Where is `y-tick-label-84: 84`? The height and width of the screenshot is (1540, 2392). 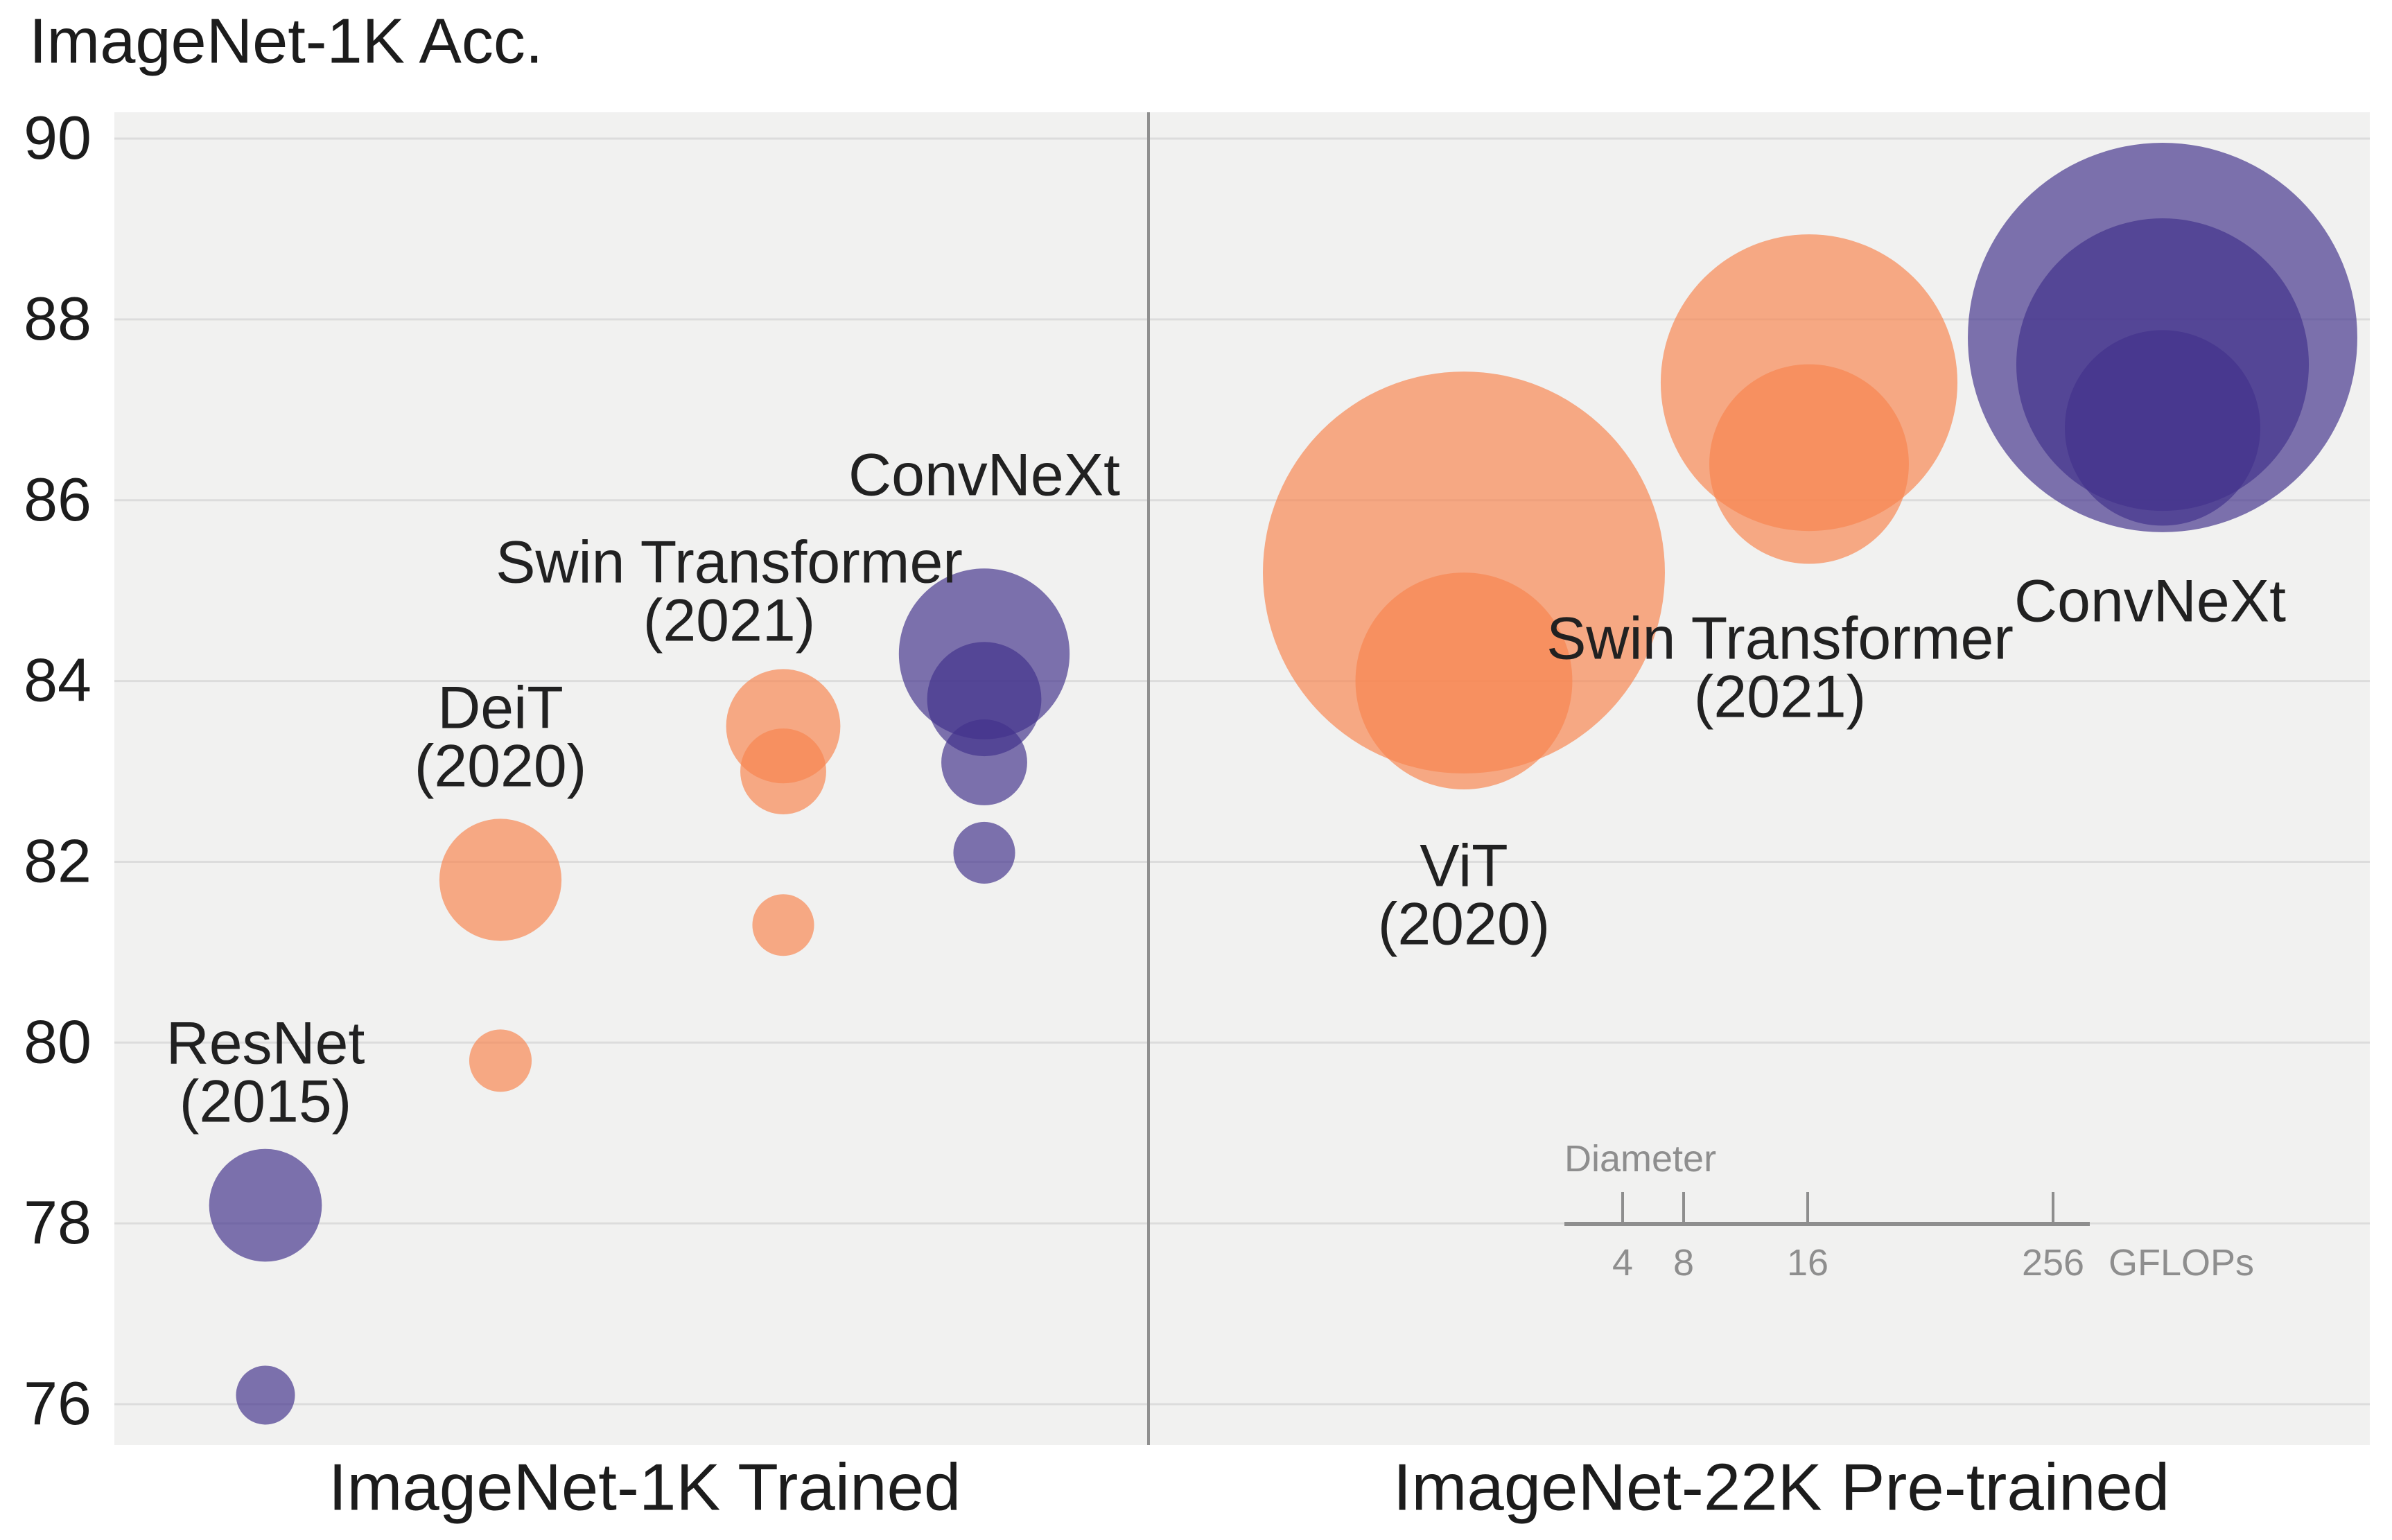 y-tick-label-84: 84 is located at coordinates (58, 680).